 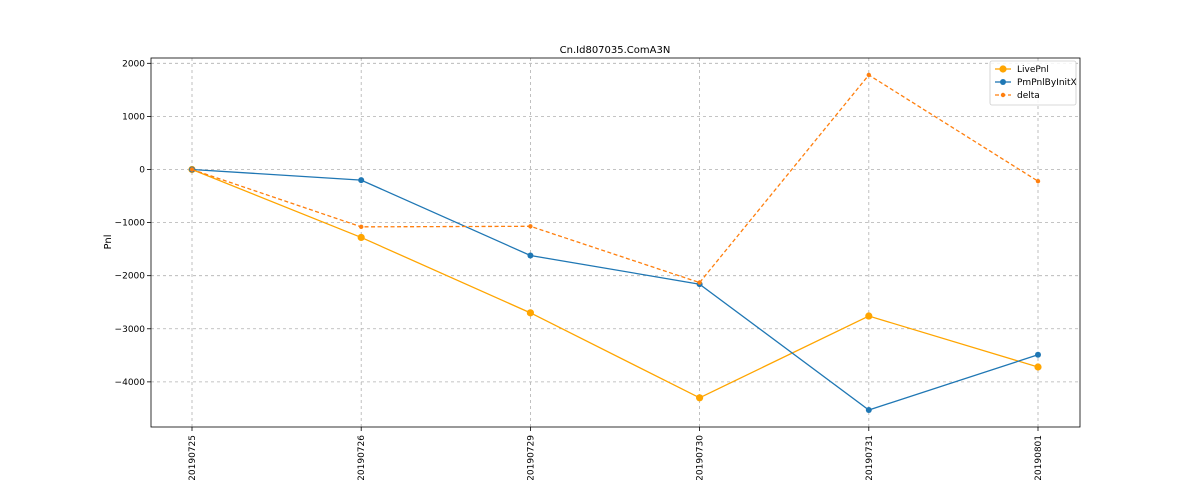 I want to click on y-tick-label: 1000, so click(x=133, y=117).